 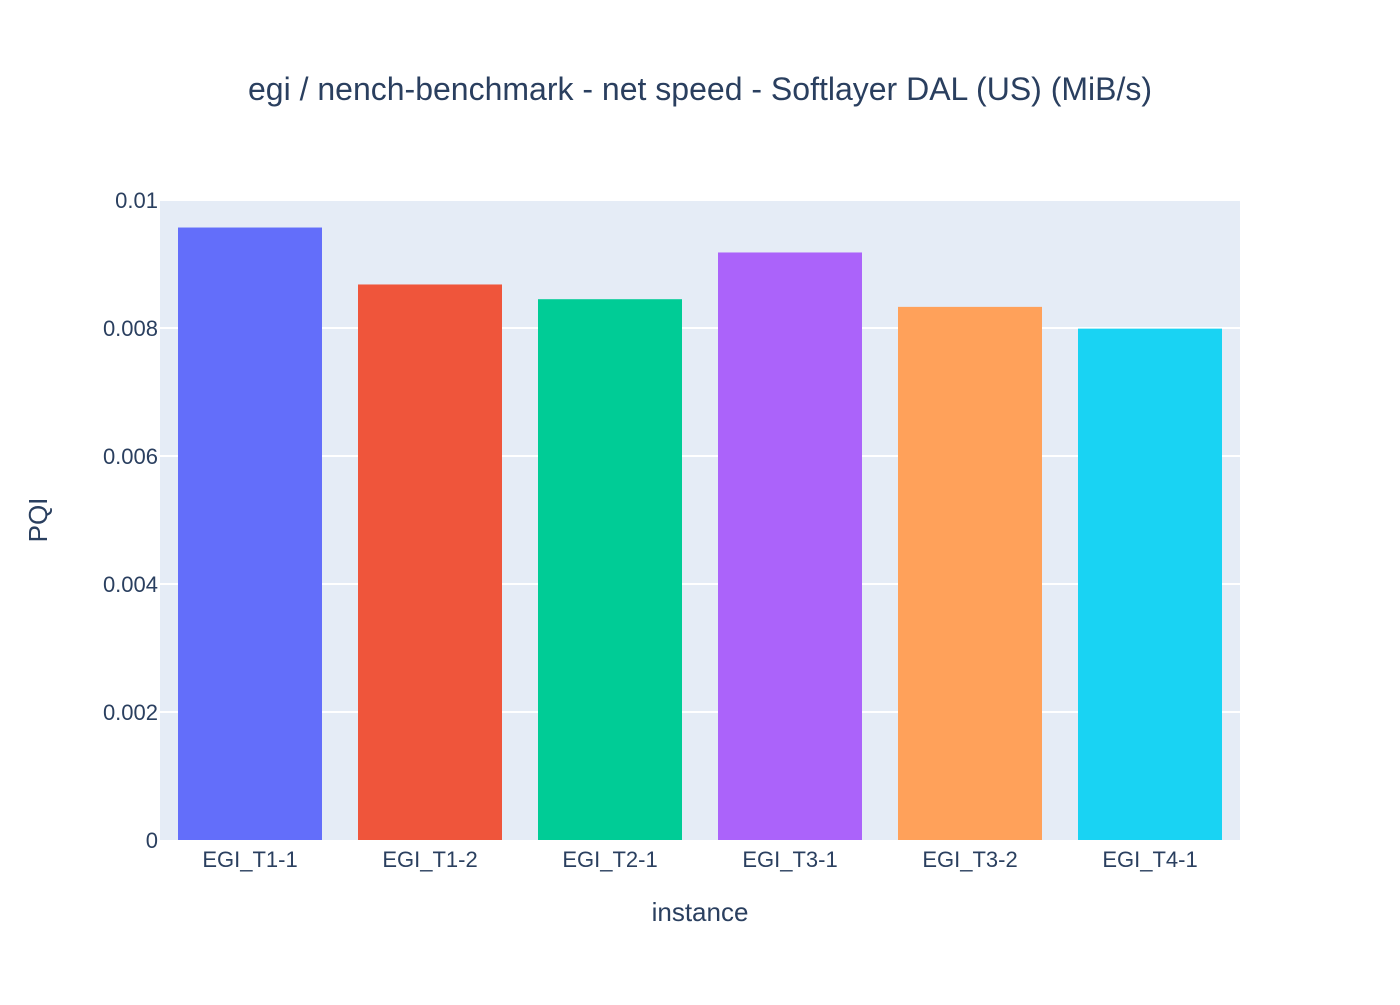 I want to click on y-tick-label: 0.008, so click(x=130, y=328).